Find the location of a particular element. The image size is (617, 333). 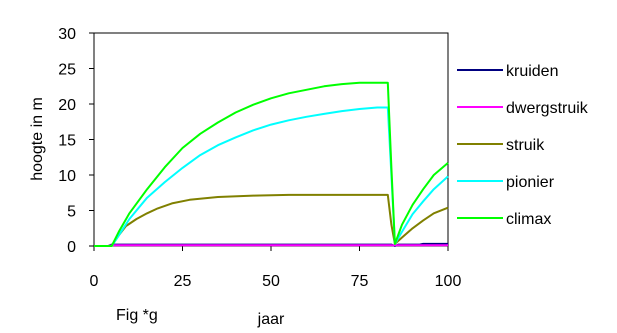

legend-label-struik: struik is located at coordinates (525, 145).